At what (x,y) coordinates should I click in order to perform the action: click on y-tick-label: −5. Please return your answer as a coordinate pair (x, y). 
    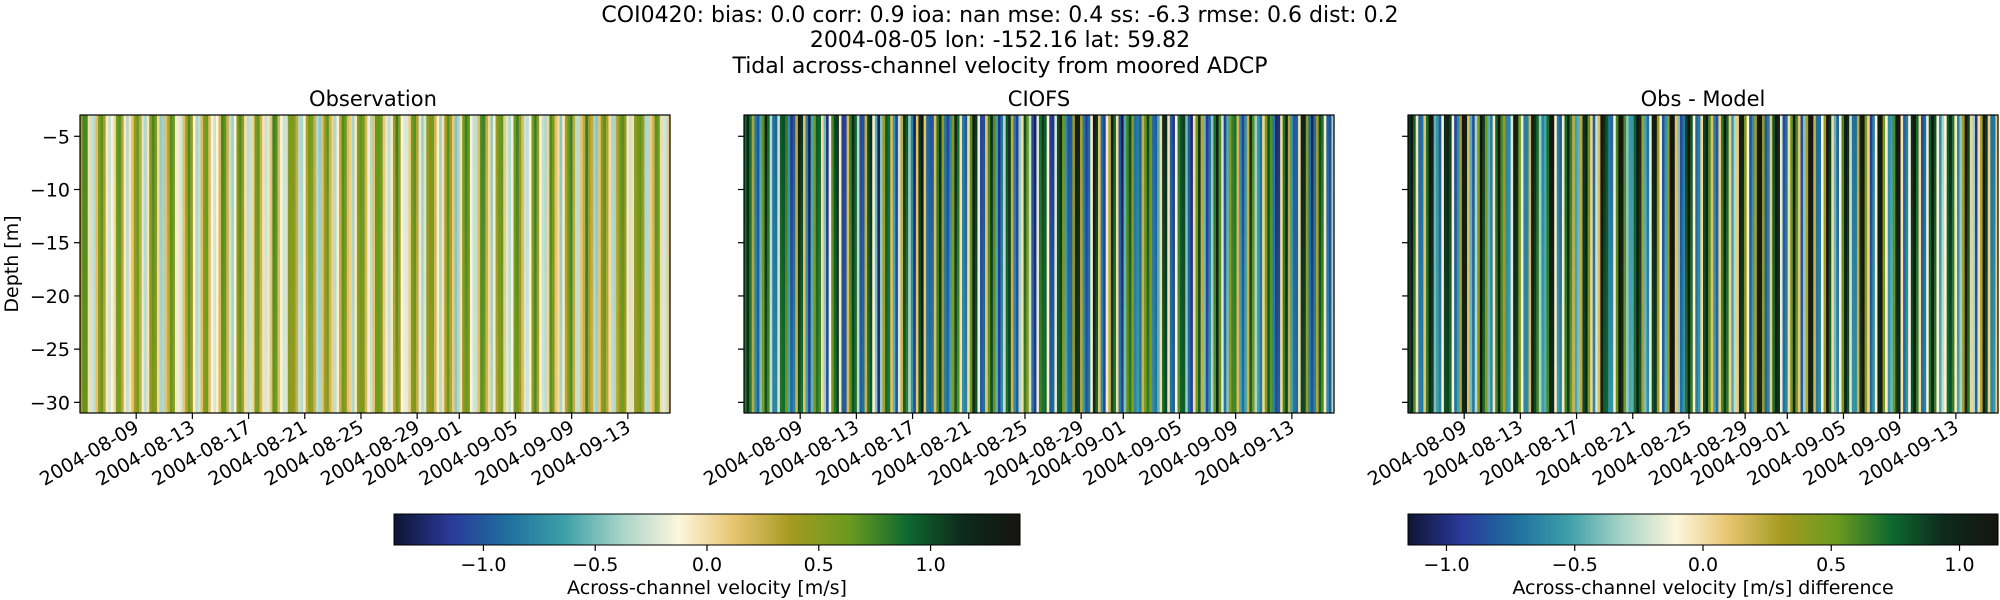
    Looking at the image, I should click on (56, 137).